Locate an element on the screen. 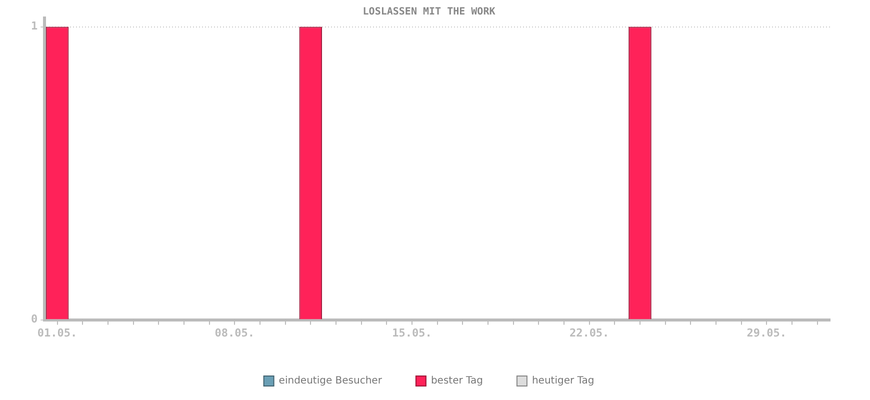 The height and width of the screenshot is (400, 870). x-tick-label: 22.05. is located at coordinates (589, 333).